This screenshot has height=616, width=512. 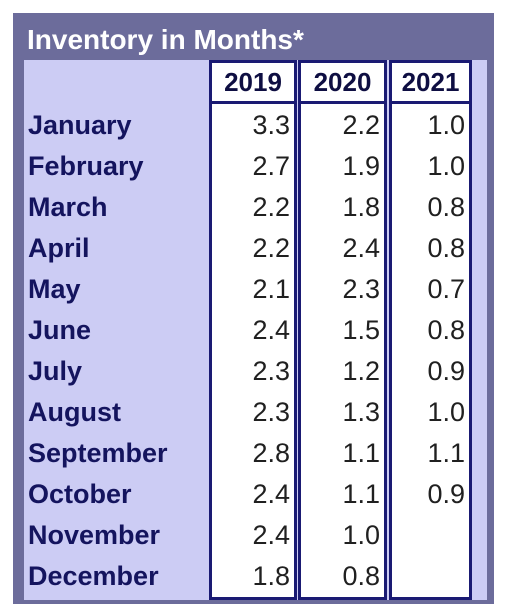 I want to click on table-cell: 1.5, so click(x=361, y=330).